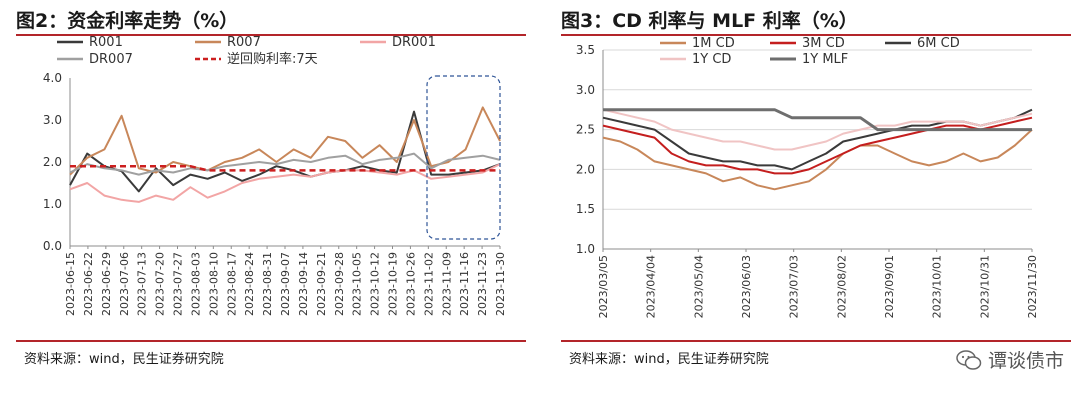 The width and height of the screenshot is (1080, 407). Describe the element at coordinates (285, 284) in the screenshot. I see `x-tick-label: 2023-09-07` at that location.